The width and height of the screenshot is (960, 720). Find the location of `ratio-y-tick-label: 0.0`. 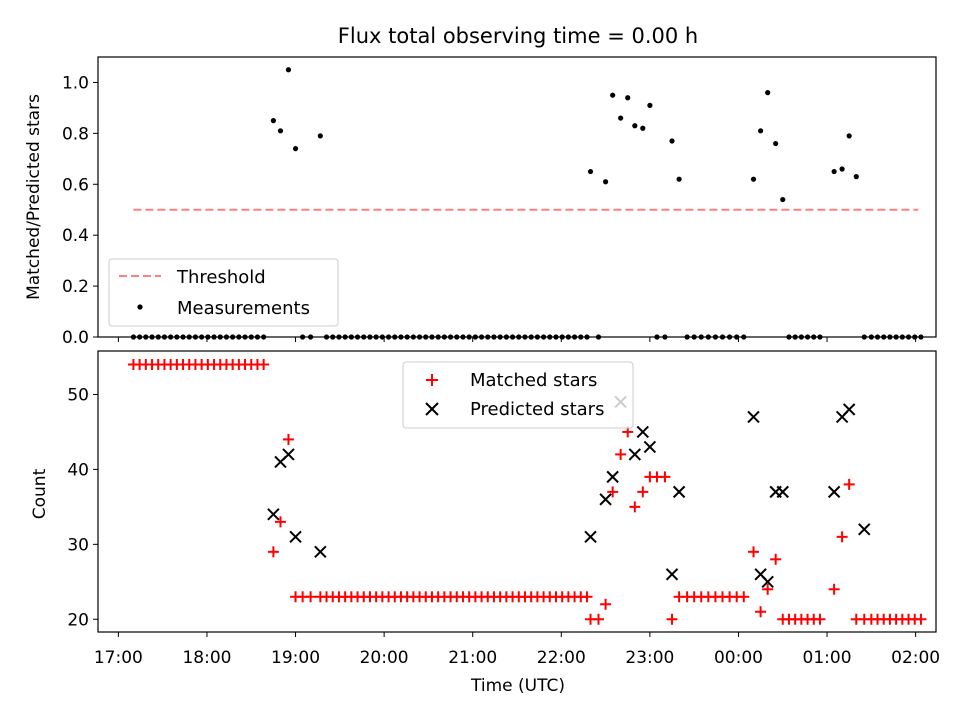

ratio-y-tick-label: 0.0 is located at coordinates (75, 338).